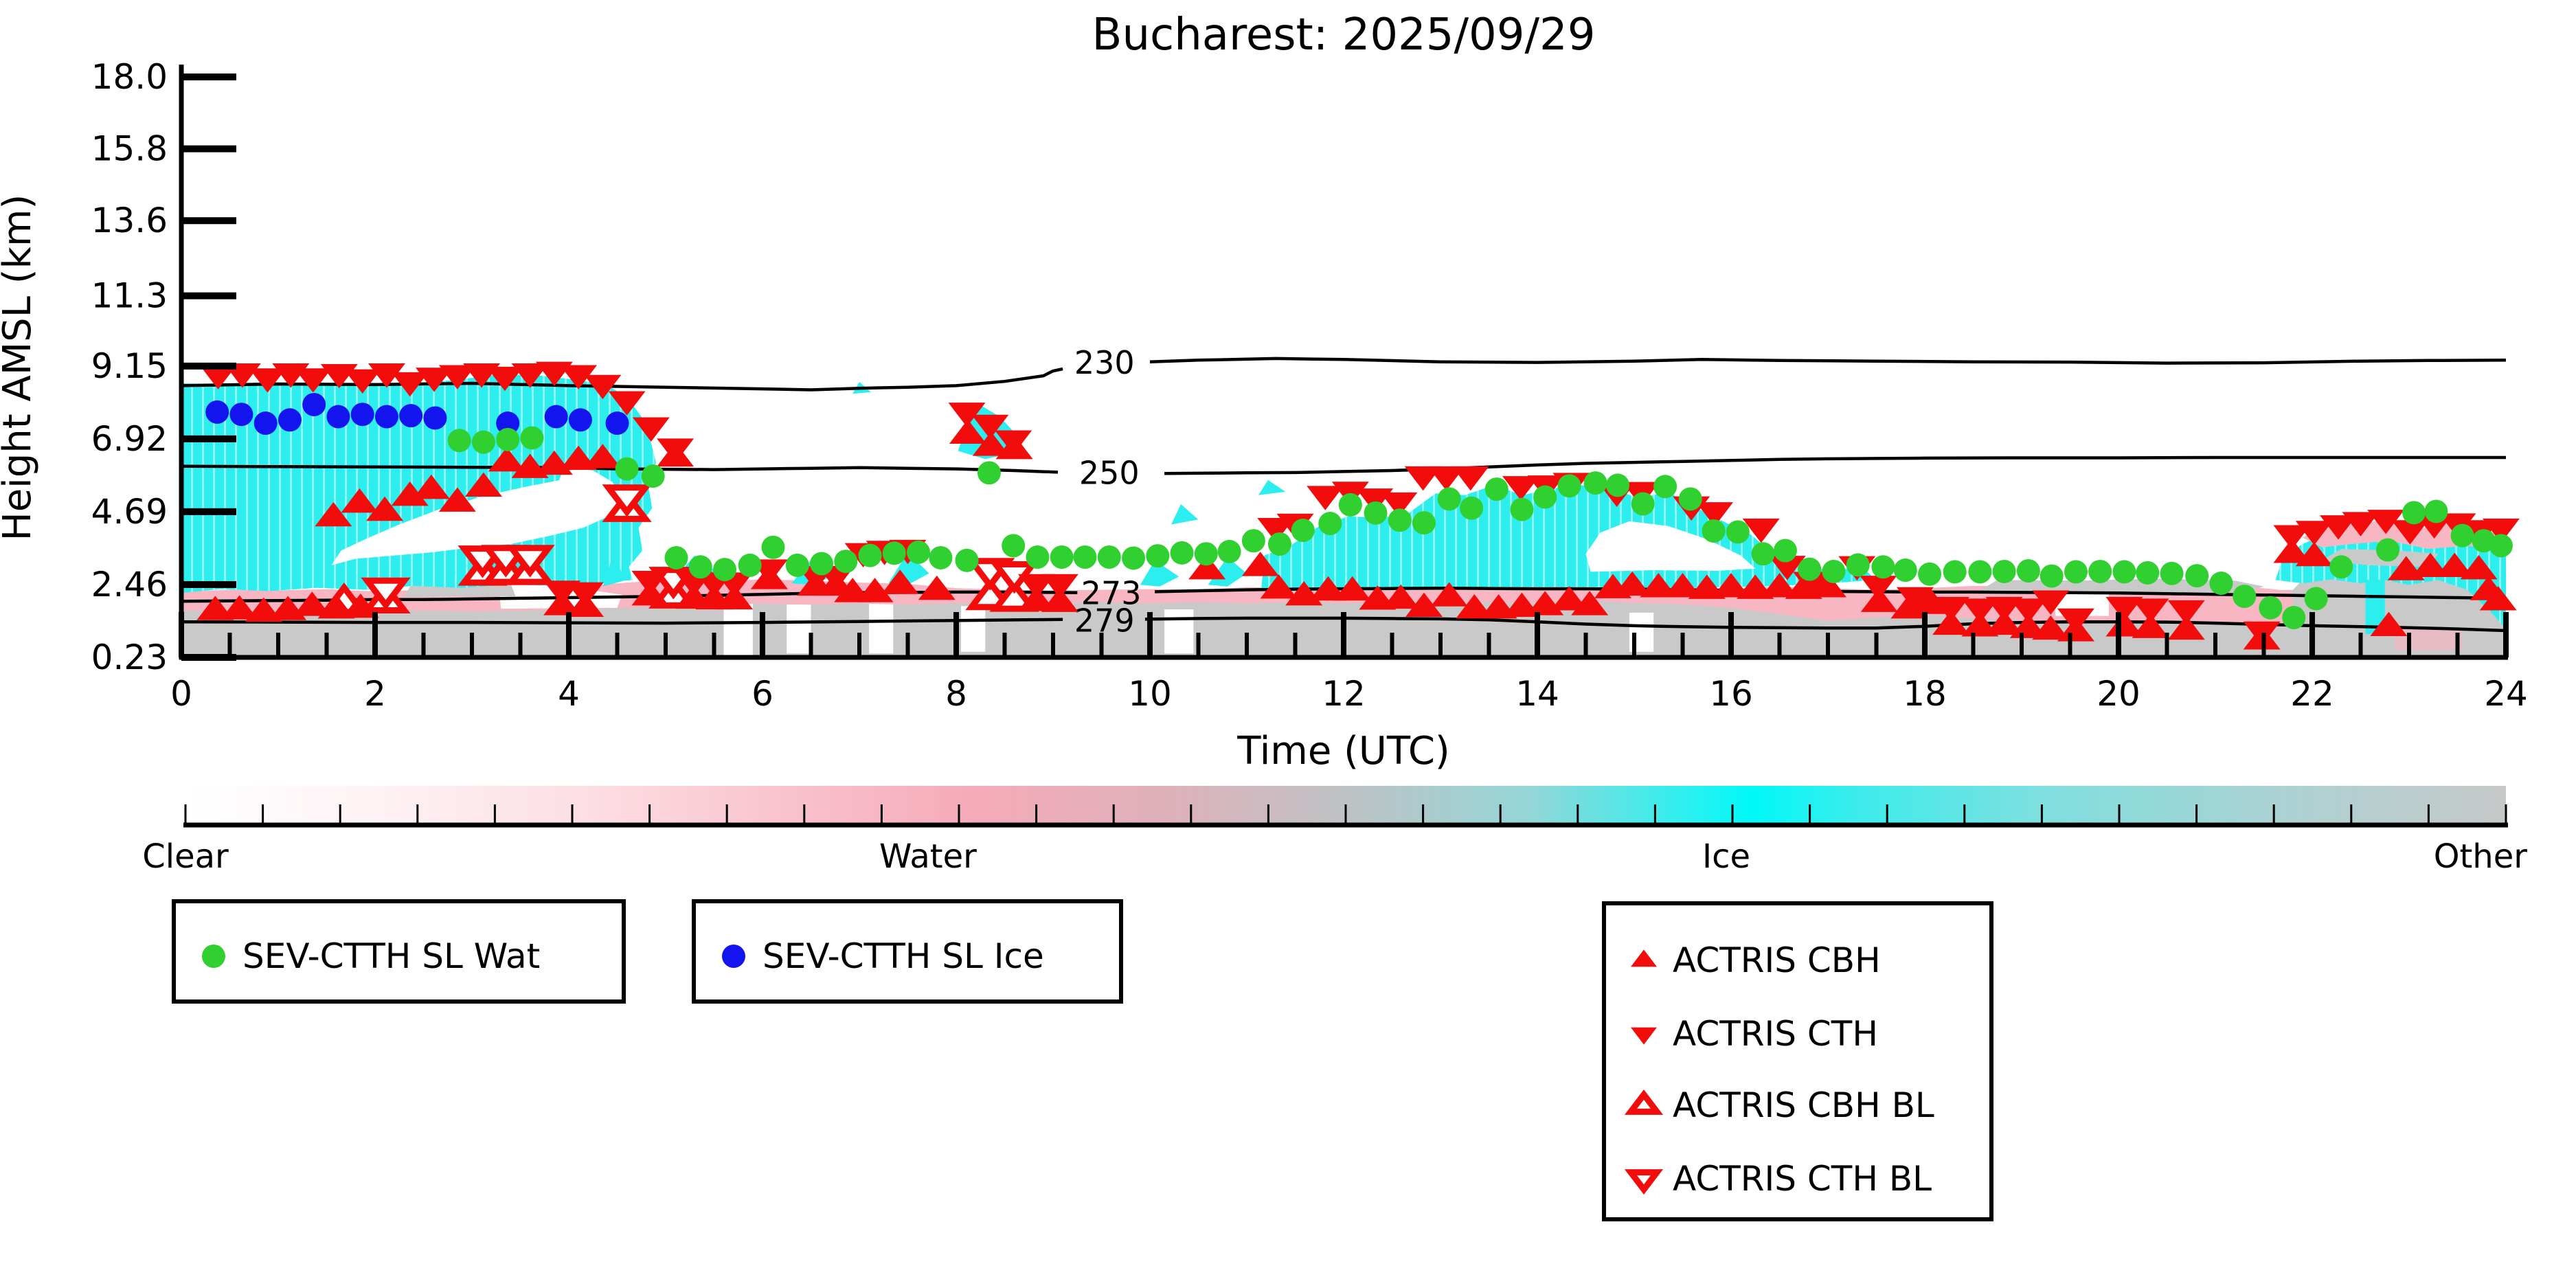 The width and height of the screenshot is (2576, 1288). What do you see at coordinates (622, 621) in the screenshot?
I see `contour-279-left` at bounding box center [622, 621].